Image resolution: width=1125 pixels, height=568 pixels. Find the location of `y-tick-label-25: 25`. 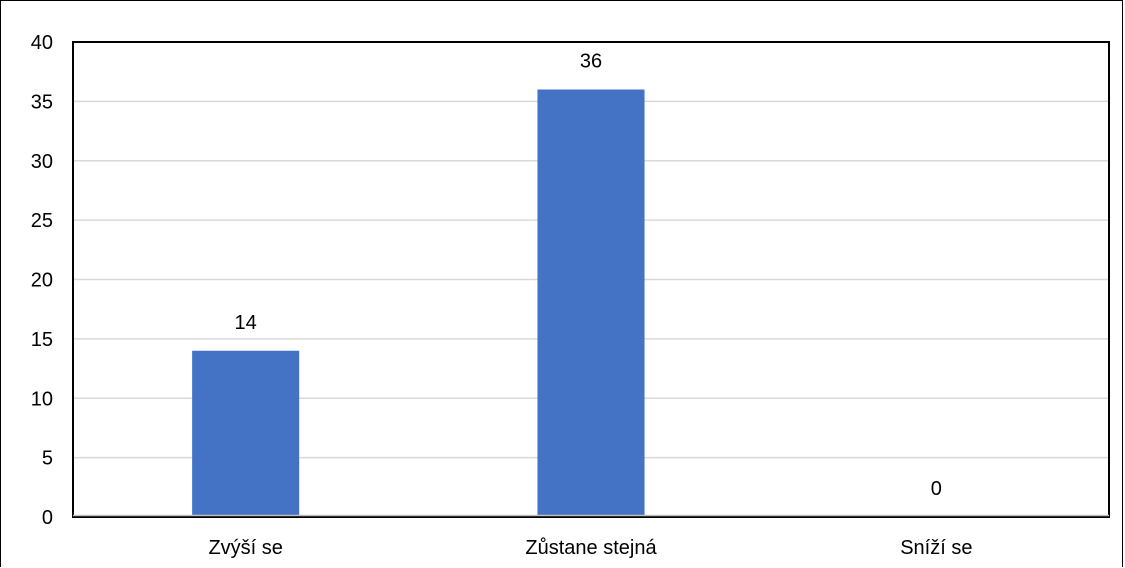

y-tick-label-25: 25 is located at coordinates (42, 221).